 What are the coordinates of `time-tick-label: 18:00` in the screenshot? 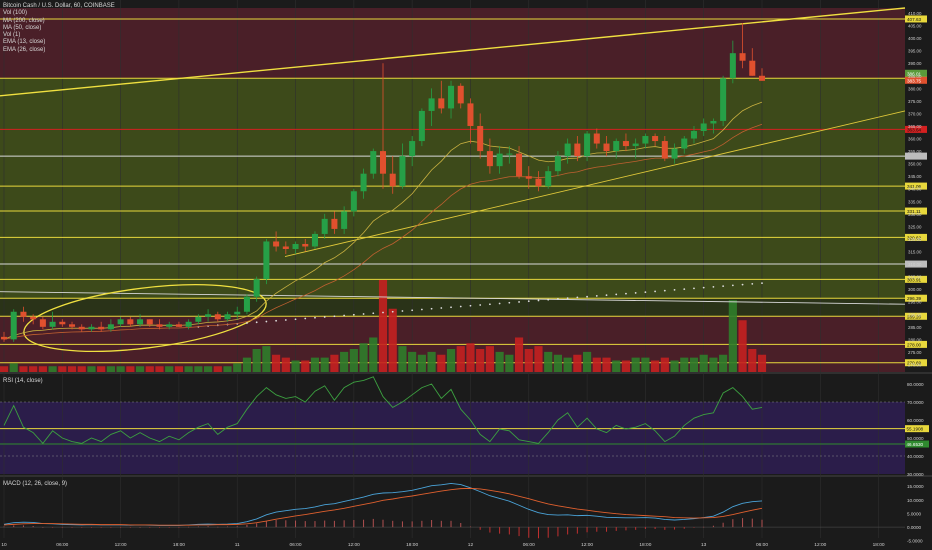 It's located at (645, 545).